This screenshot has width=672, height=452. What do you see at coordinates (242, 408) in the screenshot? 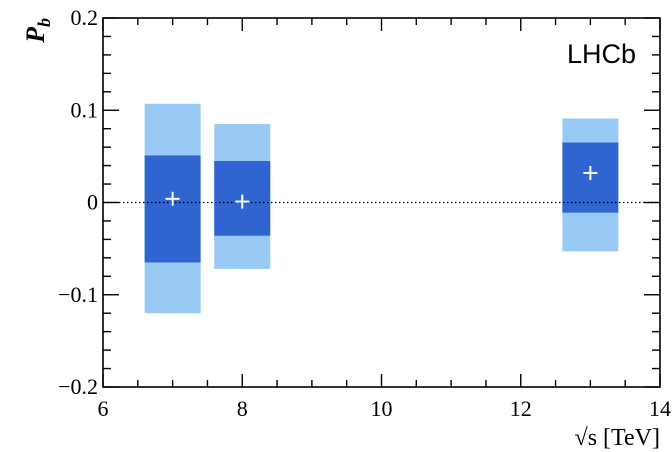
I see `x-tick-label: 8` at bounding box center [242, 408].